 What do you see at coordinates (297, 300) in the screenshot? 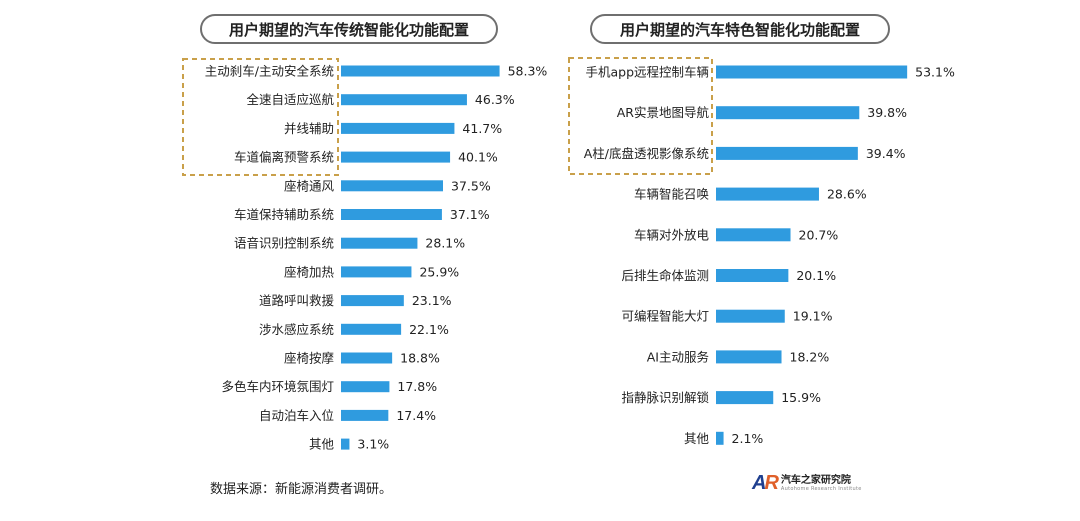
I see `left-category-label-9: 道路呼叫救援` at bounding box center [297, 300].